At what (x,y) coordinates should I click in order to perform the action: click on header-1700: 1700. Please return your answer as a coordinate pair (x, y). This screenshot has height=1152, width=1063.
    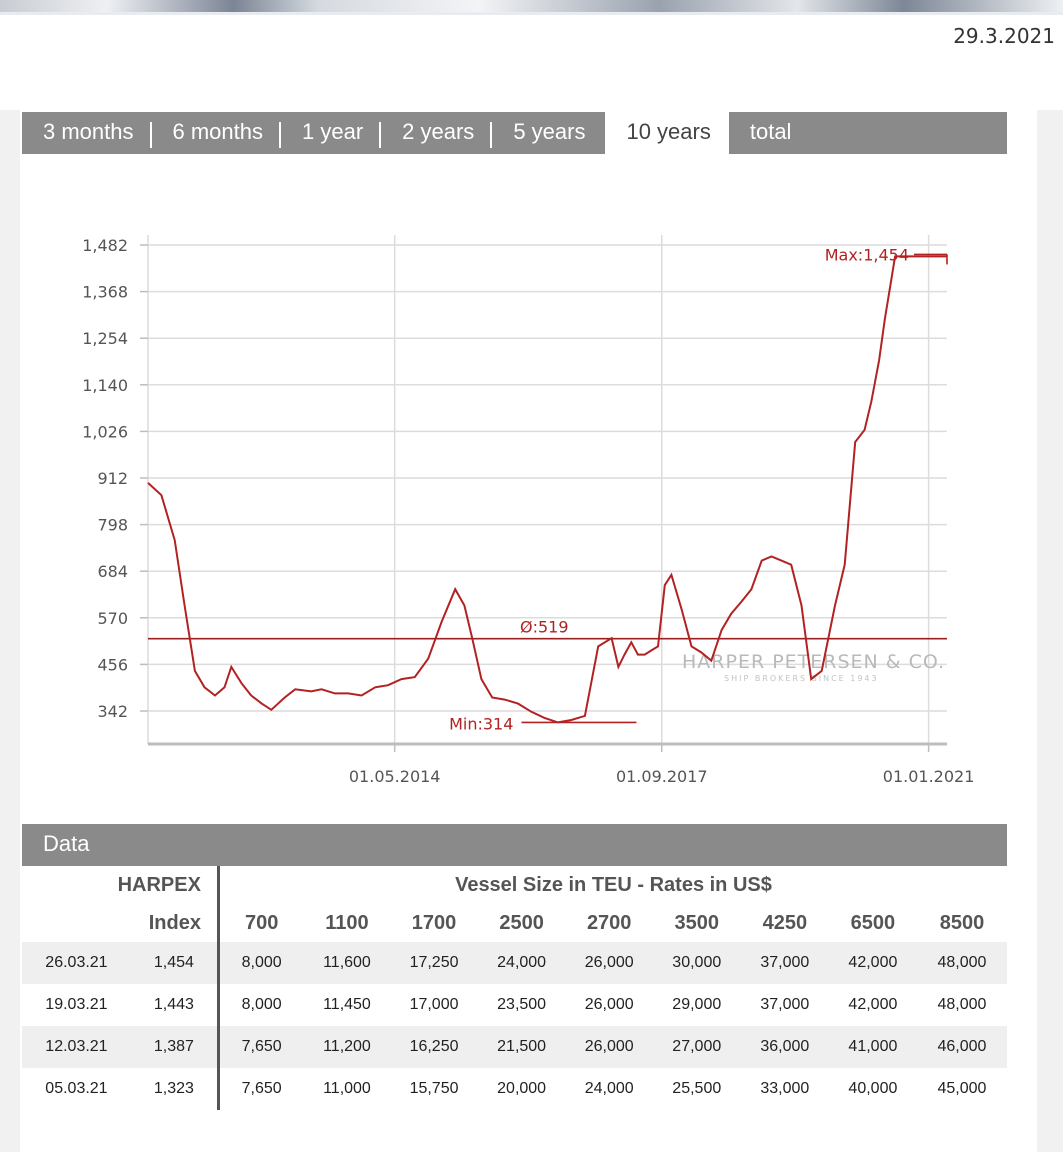
    Looking at the image, I should click on (434, 922).